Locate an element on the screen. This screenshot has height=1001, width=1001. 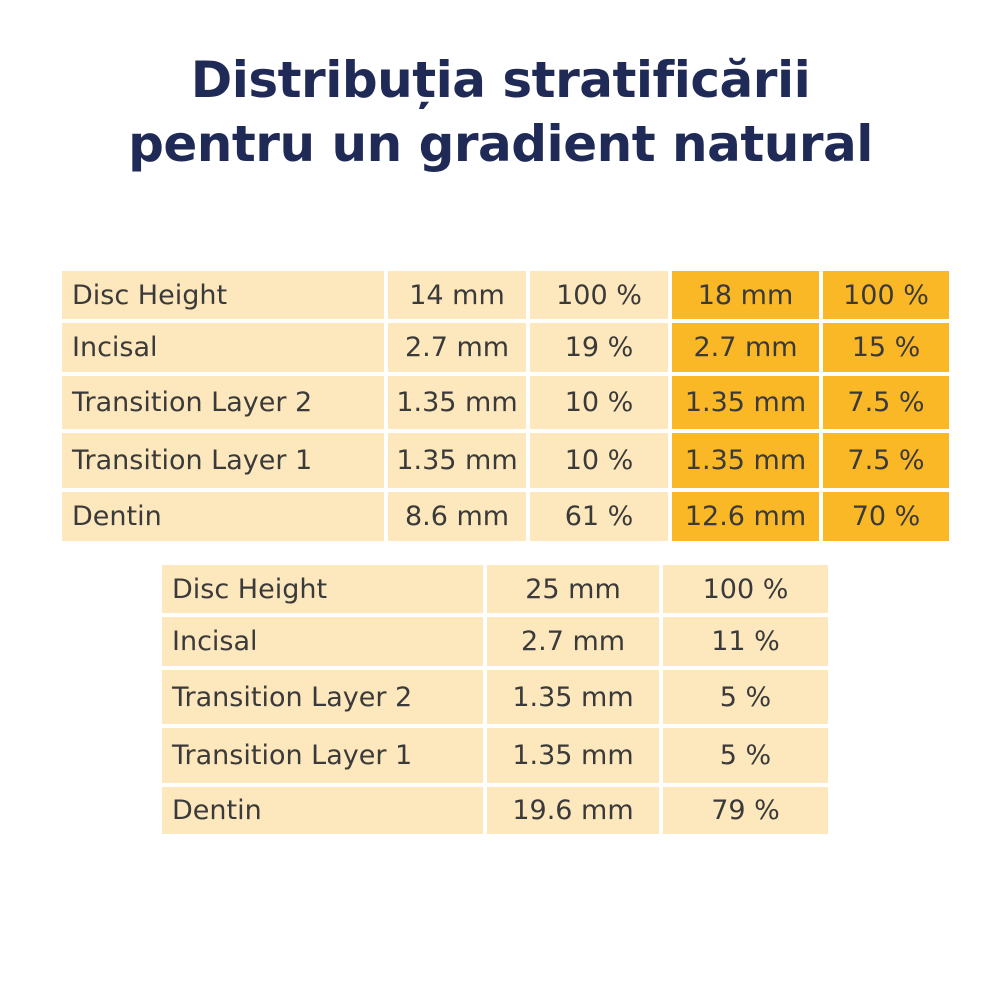
table-cell-thickness-18mm: 2.7 mm is located at coordinates (745, 347).